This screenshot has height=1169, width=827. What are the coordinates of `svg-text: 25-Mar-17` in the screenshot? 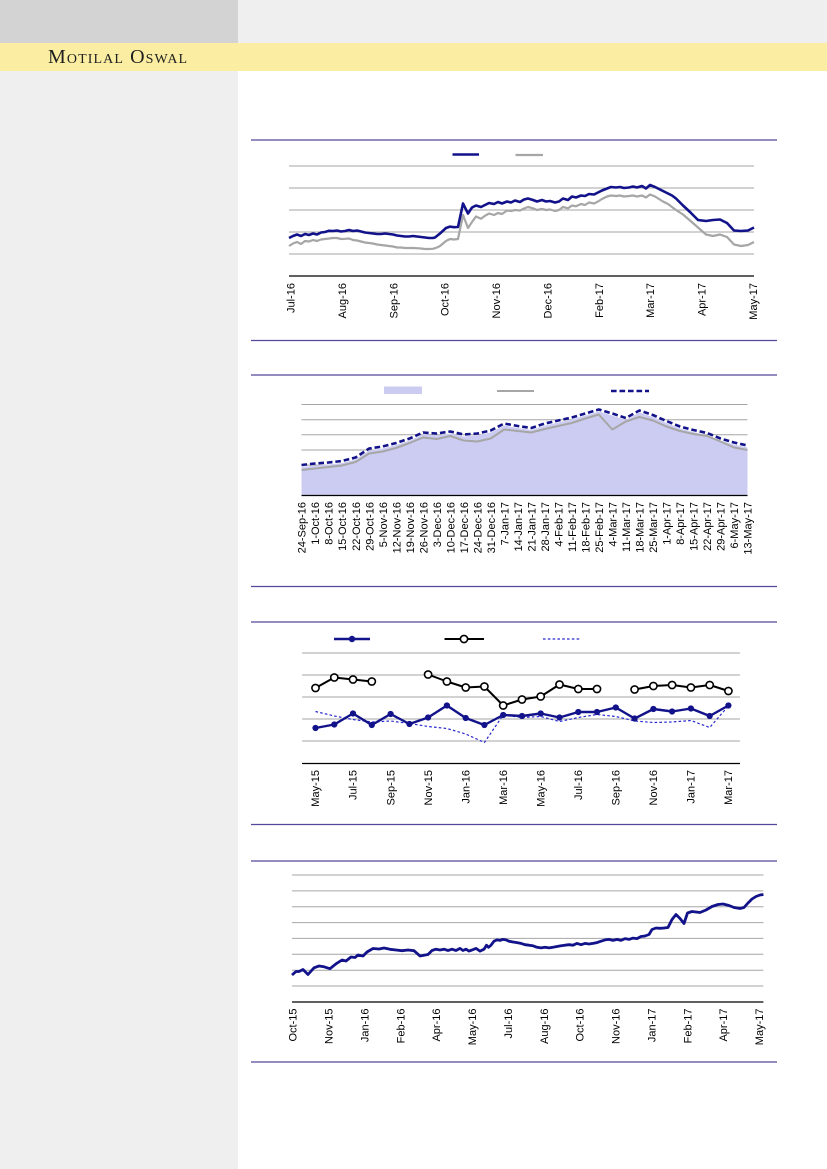 It's located at (654, 527).